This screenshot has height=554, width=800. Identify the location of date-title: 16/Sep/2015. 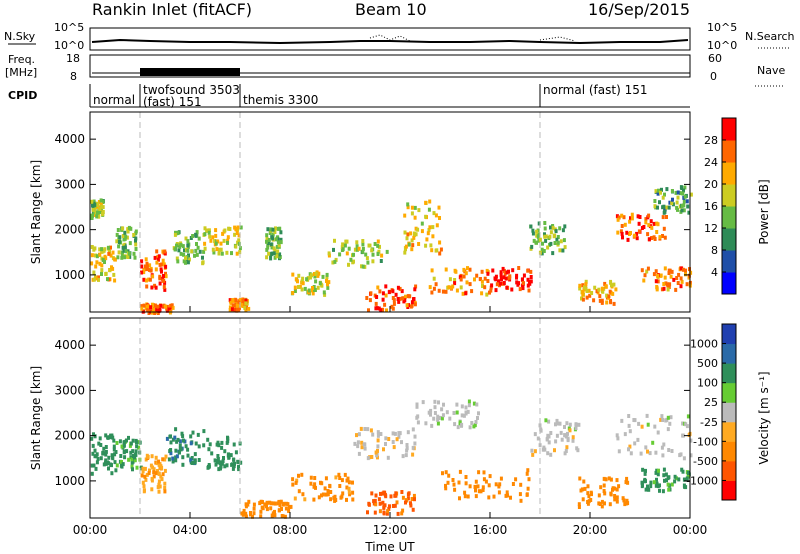
(639, 9).